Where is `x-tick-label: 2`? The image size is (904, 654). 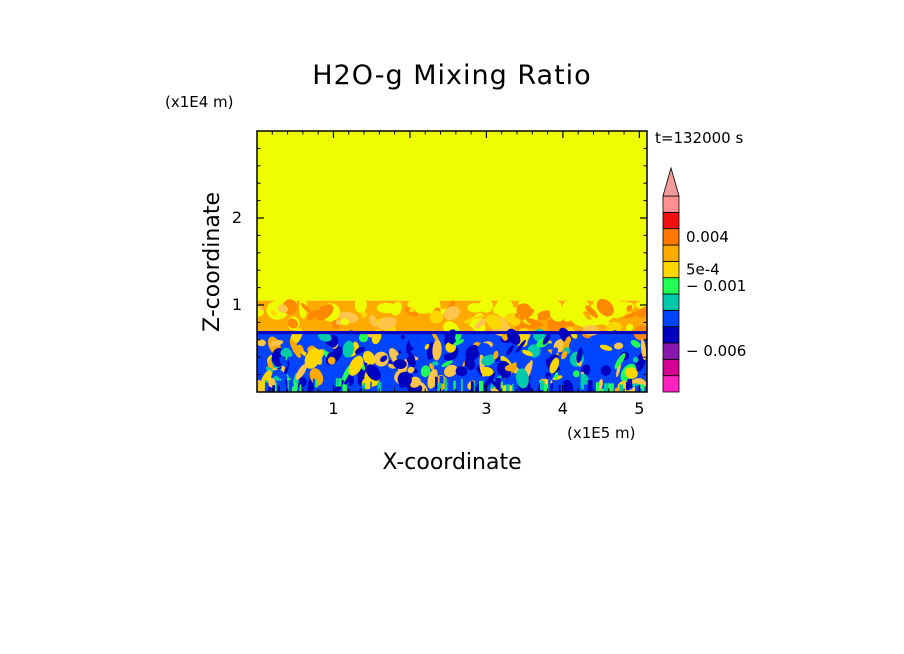
x-tick-label: 2 is located at coordinates (410, 408).